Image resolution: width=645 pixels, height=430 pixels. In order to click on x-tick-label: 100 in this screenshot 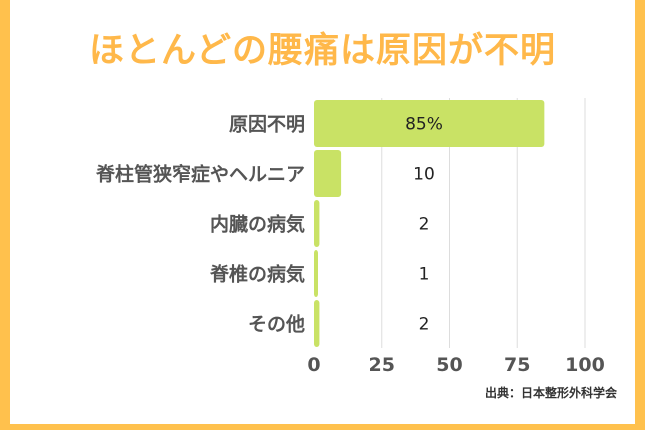, I will do `click(585, 365)`.